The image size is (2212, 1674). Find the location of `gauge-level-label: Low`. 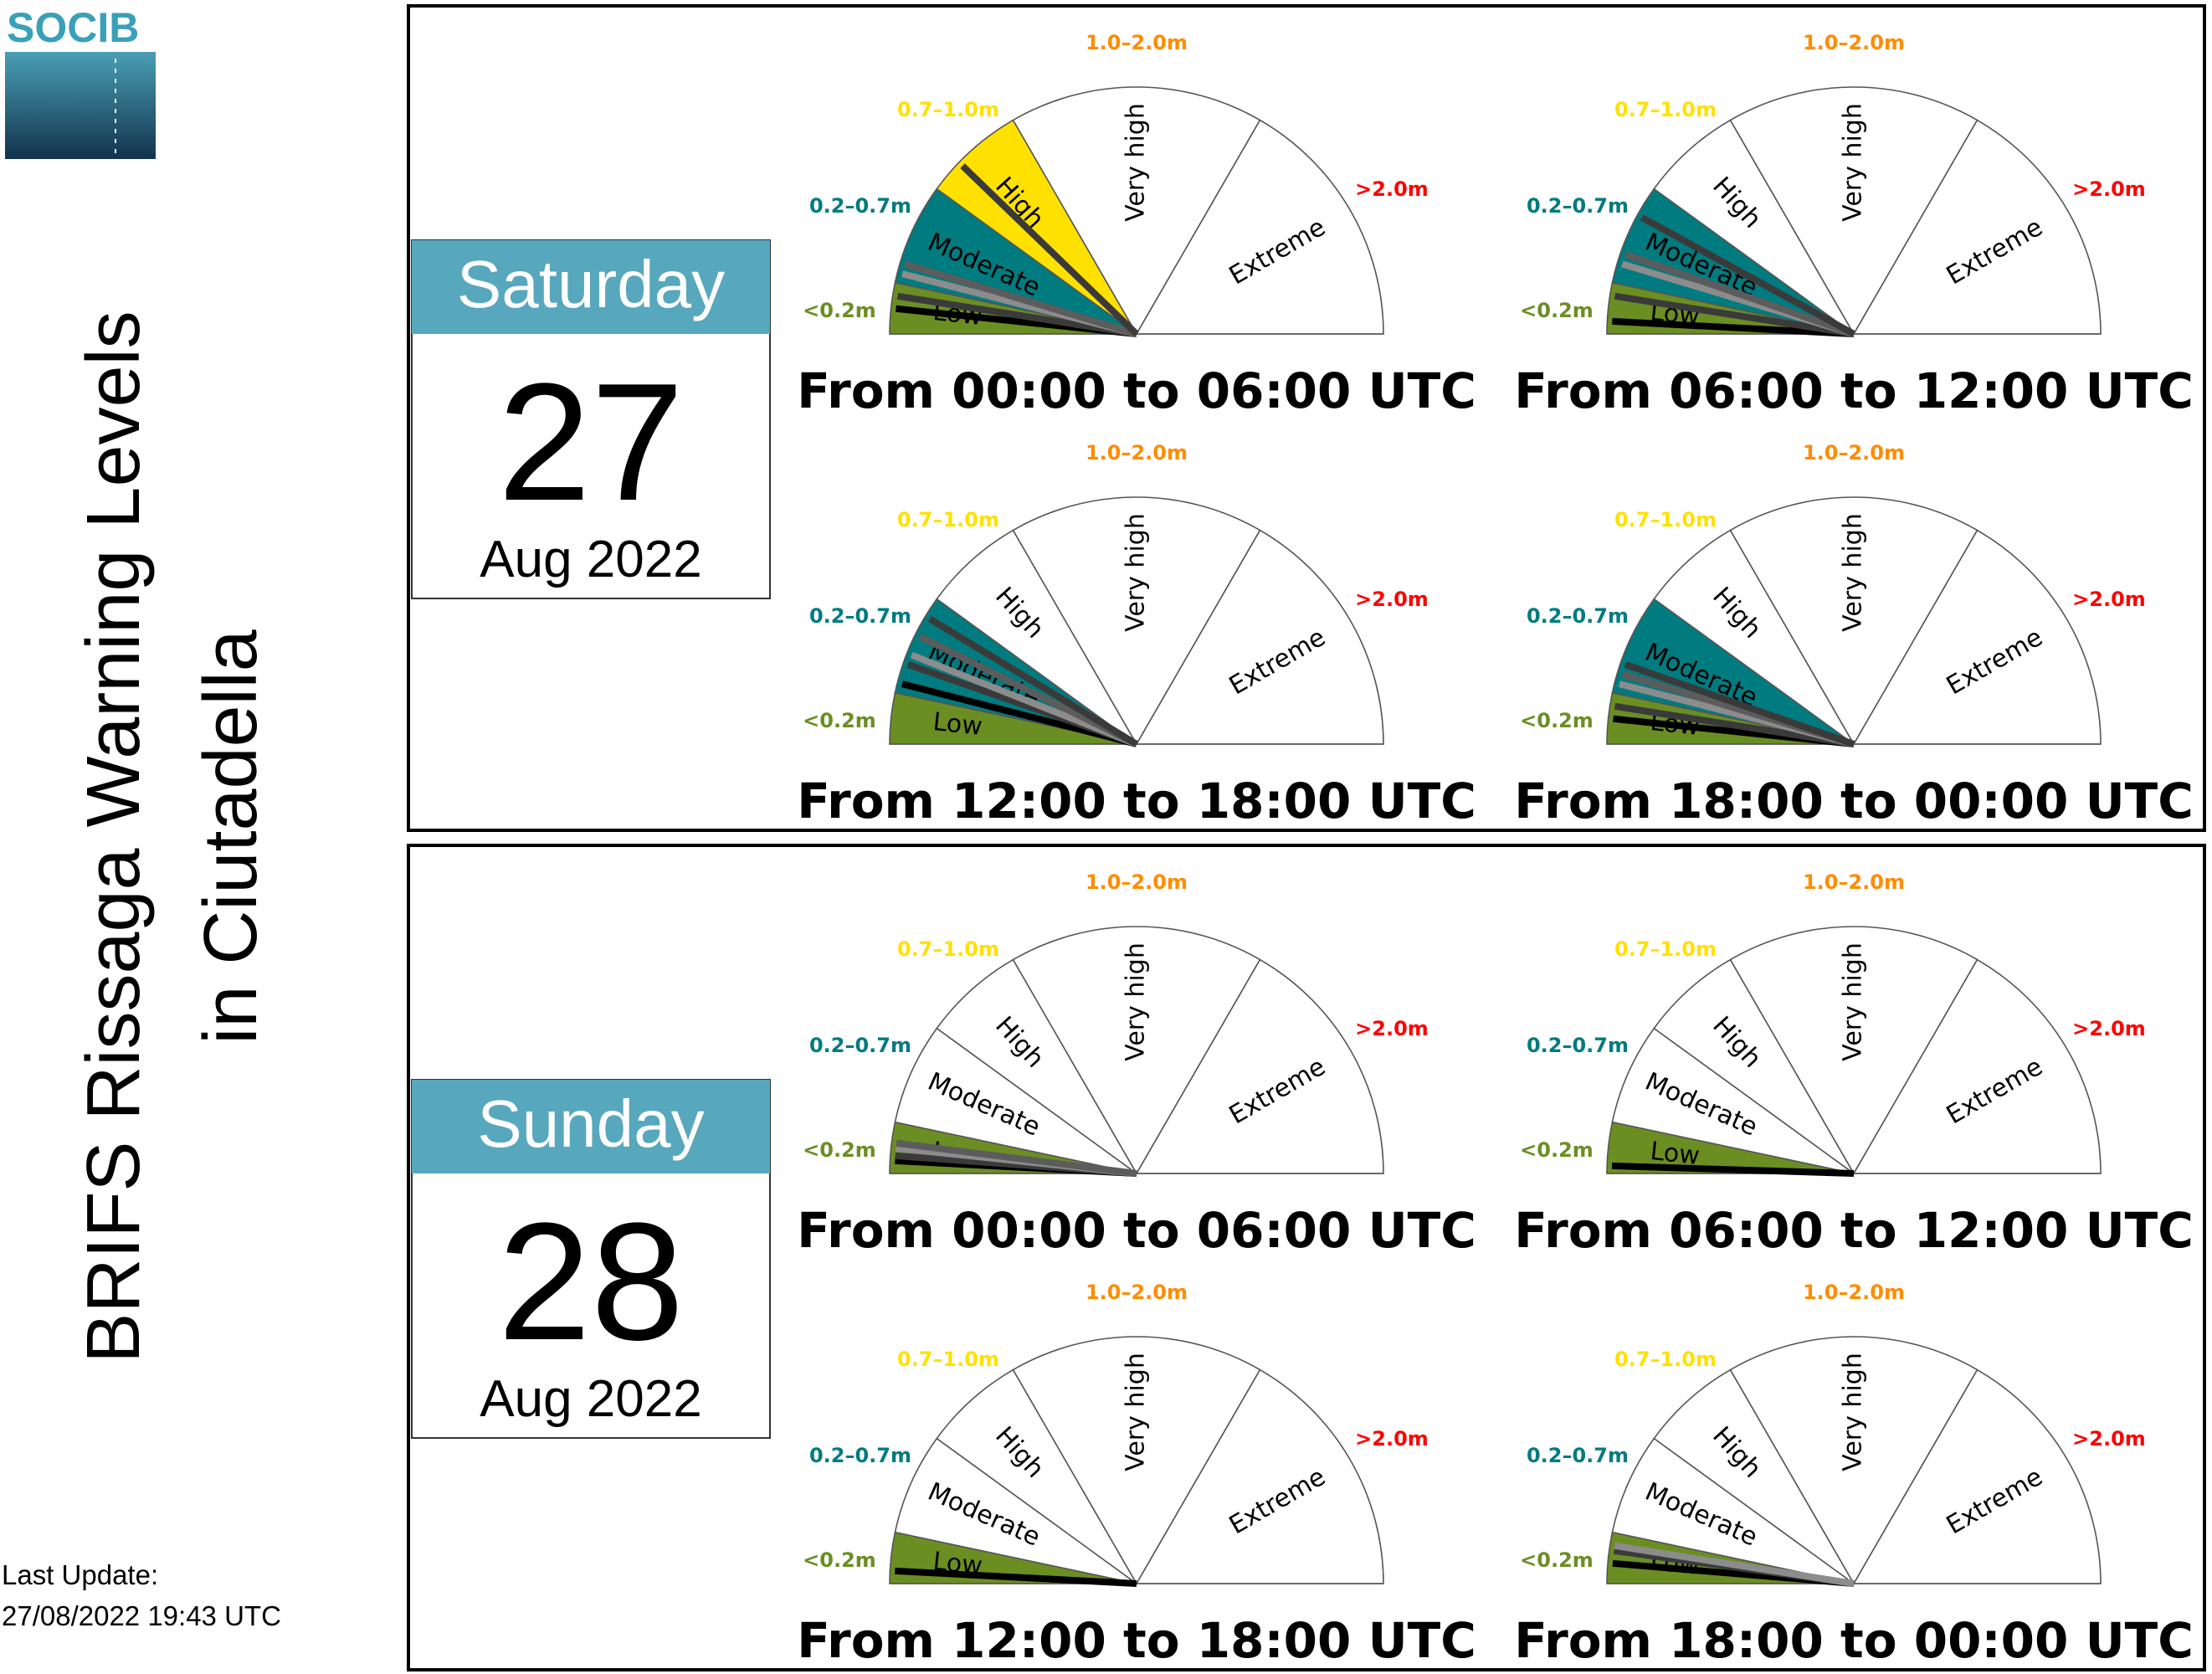

gauge-level-label: Low is located at coordinates (957, 724).